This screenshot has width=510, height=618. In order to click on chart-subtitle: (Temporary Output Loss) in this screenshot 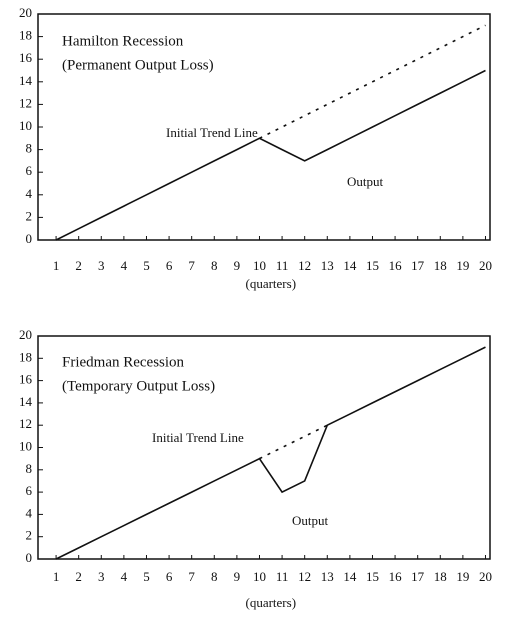, I will do `click(138, 386)`.